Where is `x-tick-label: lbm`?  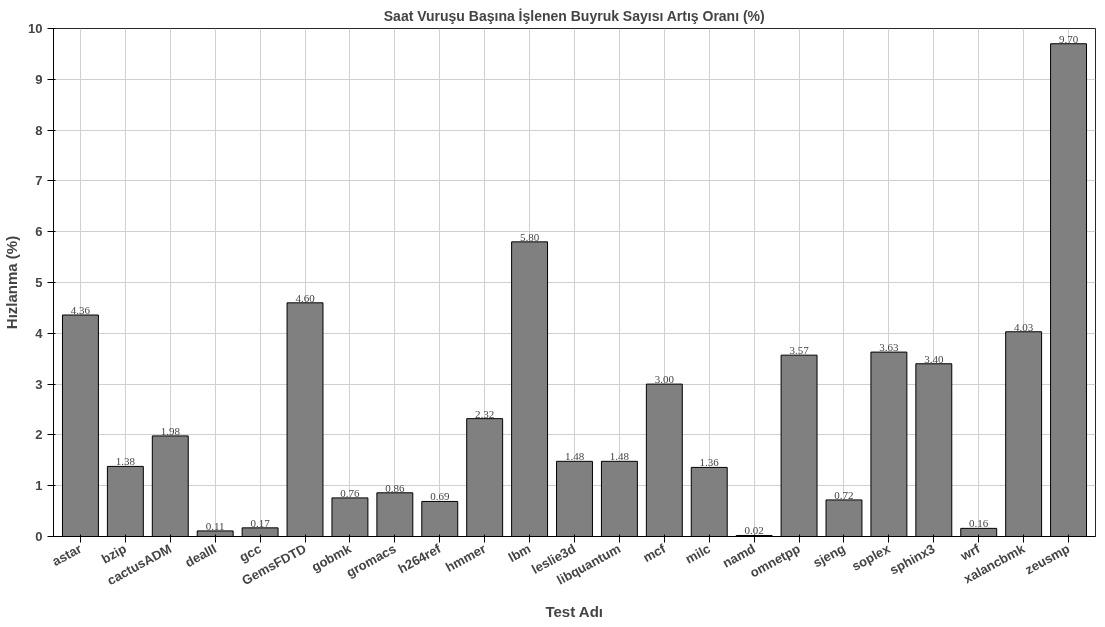
x-tick-label: lbm is located at coordinates (519, 553).